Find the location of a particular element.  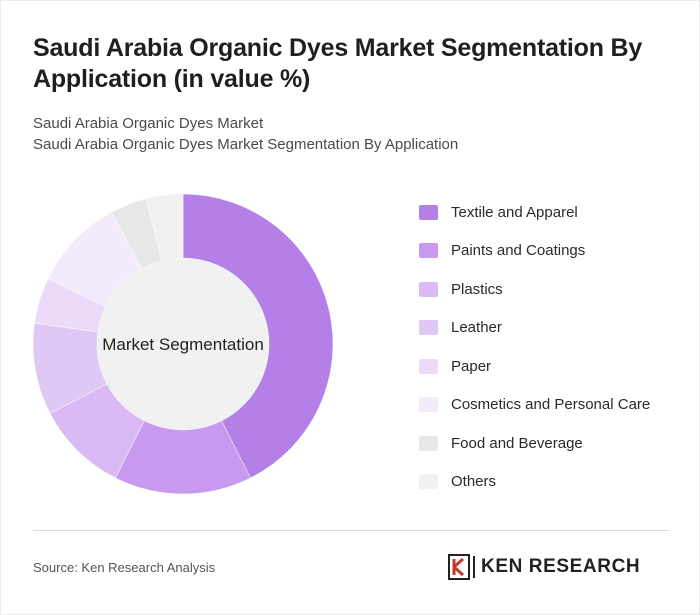

legend-label: Food and Beverage is located at coordinates (517, 443).